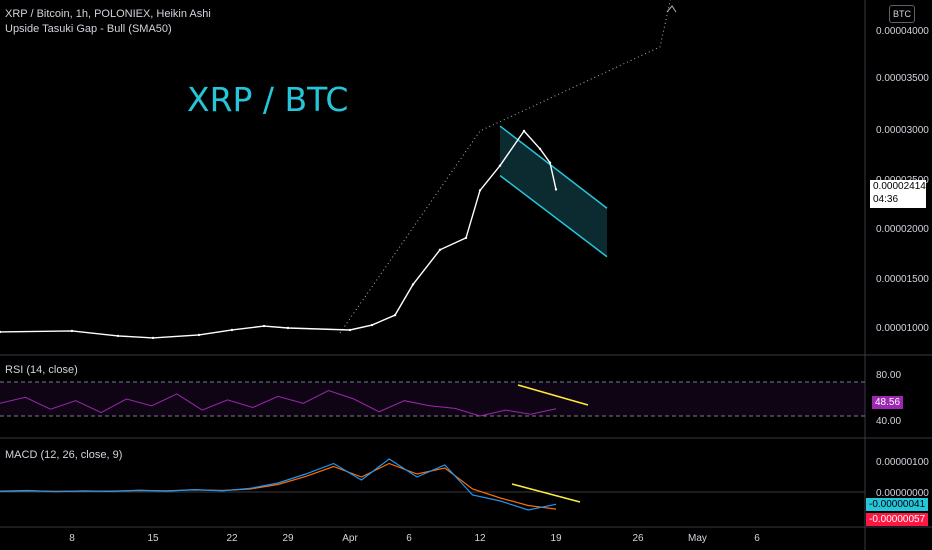 The height and width of the screenshot is (550, 932). I want to click on last-price-value: 0.00002414, so click(899, 186).